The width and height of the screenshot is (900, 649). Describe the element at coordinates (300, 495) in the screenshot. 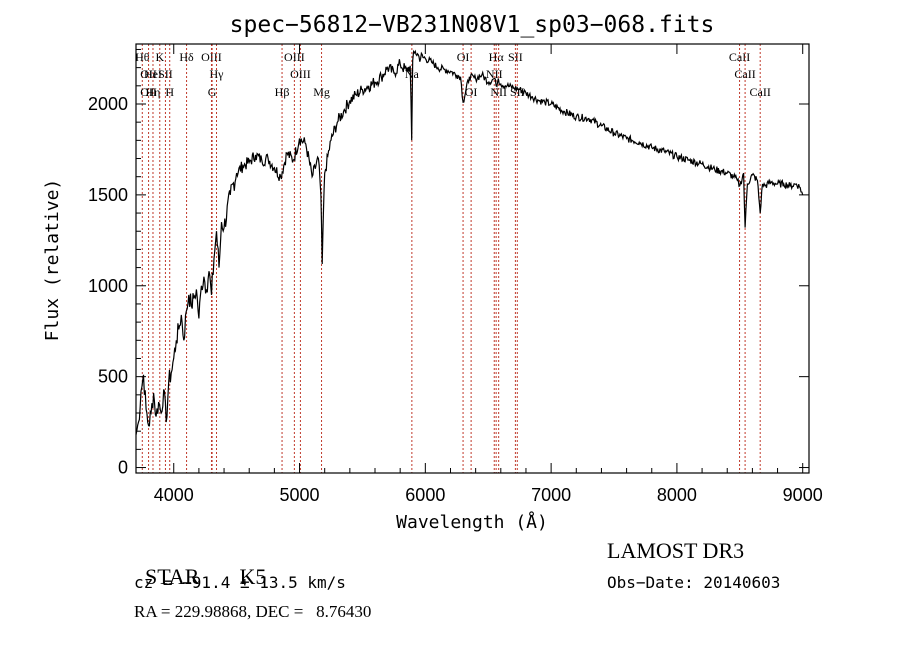

I see `x-tick-label: 5000` at that location.